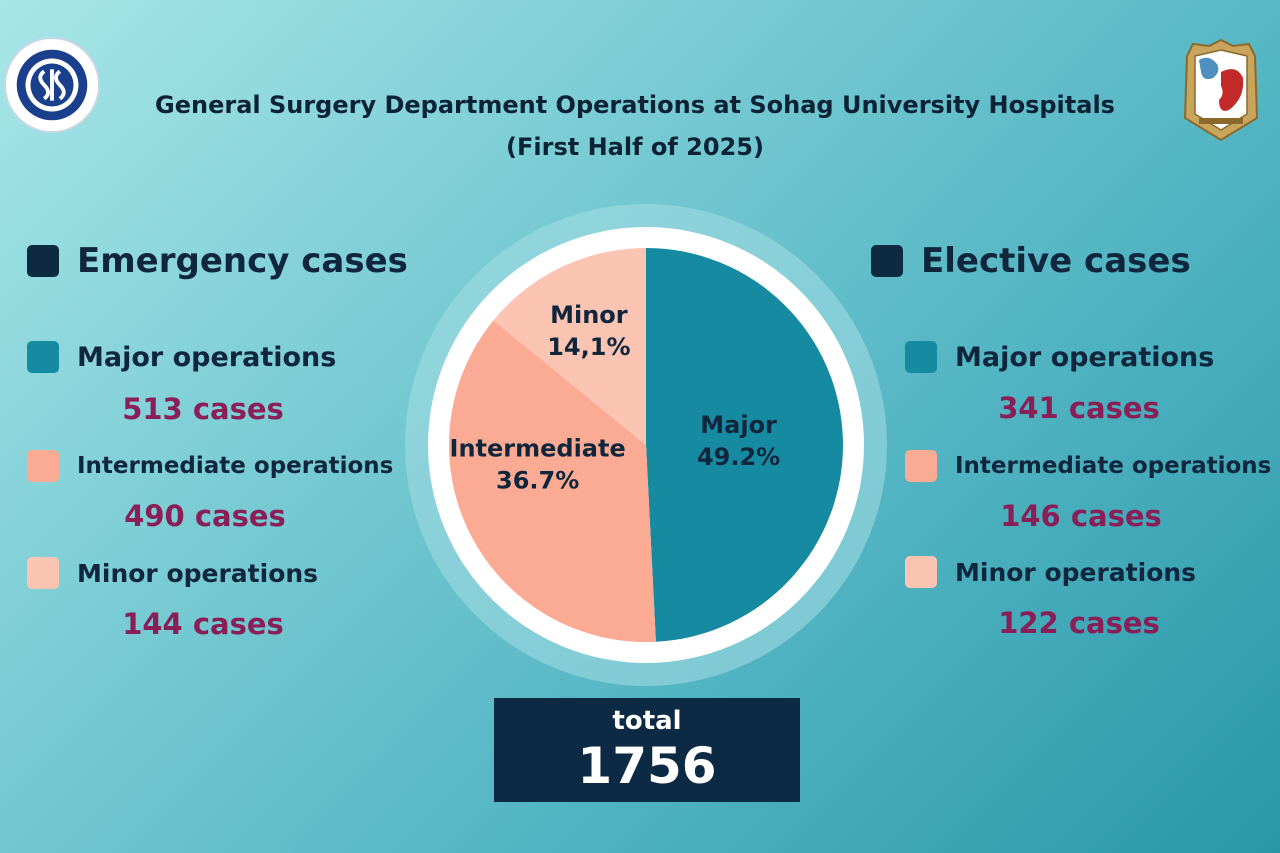 This screenshot has width=1280, height=853. I want to click on emergency-minor-label: Minor operations, so click(198, 573).